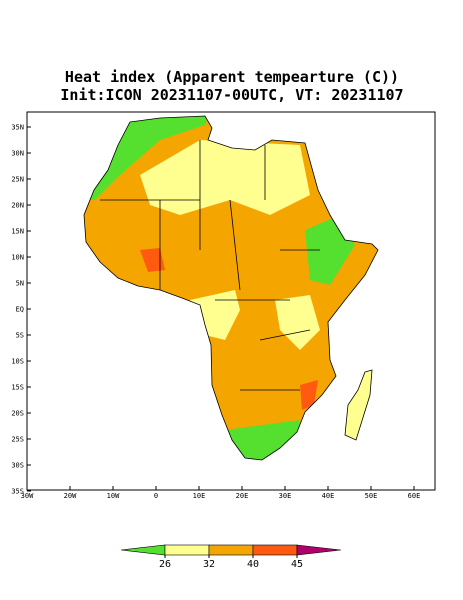  What do you see at coordinates (17, 154) in the screenshot?
I see `lat-label: 30N` at bounding box center [17, 154].